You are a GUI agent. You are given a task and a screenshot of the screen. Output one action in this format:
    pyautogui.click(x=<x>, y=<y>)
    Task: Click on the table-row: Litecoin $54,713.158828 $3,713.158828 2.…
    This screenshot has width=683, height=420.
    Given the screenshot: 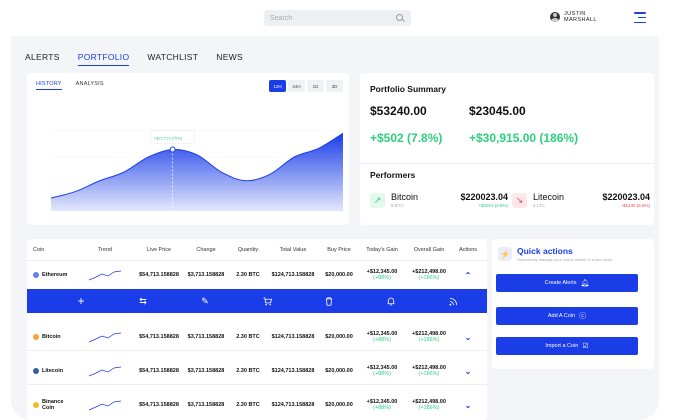 What is the action you would take?
    pyautogui.click(x=257, y=371)
    